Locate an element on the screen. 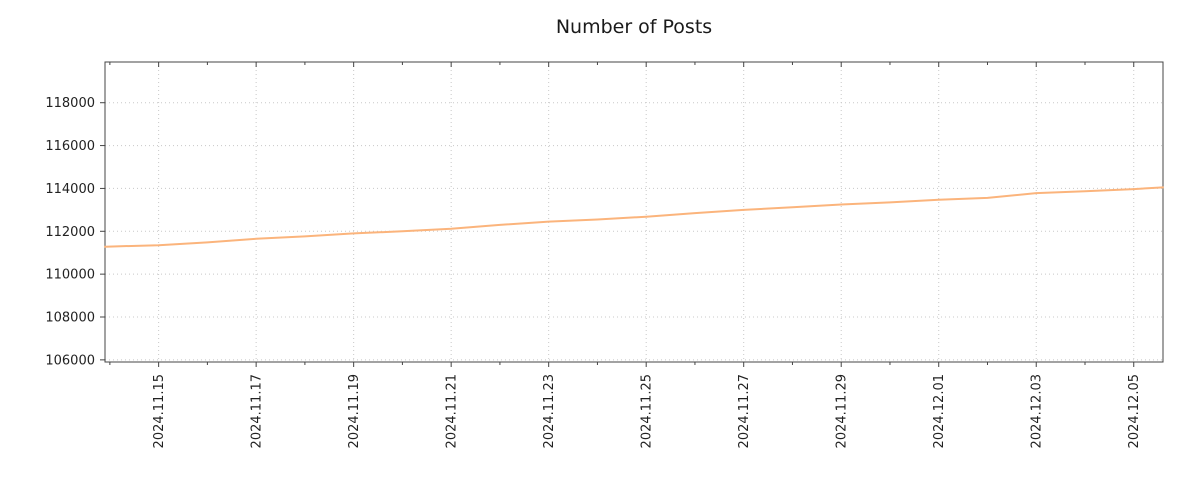 This screenshot has width=1200, height=500. x-tick-label: 2024.12.03 is located at coordinates (1037, 411).